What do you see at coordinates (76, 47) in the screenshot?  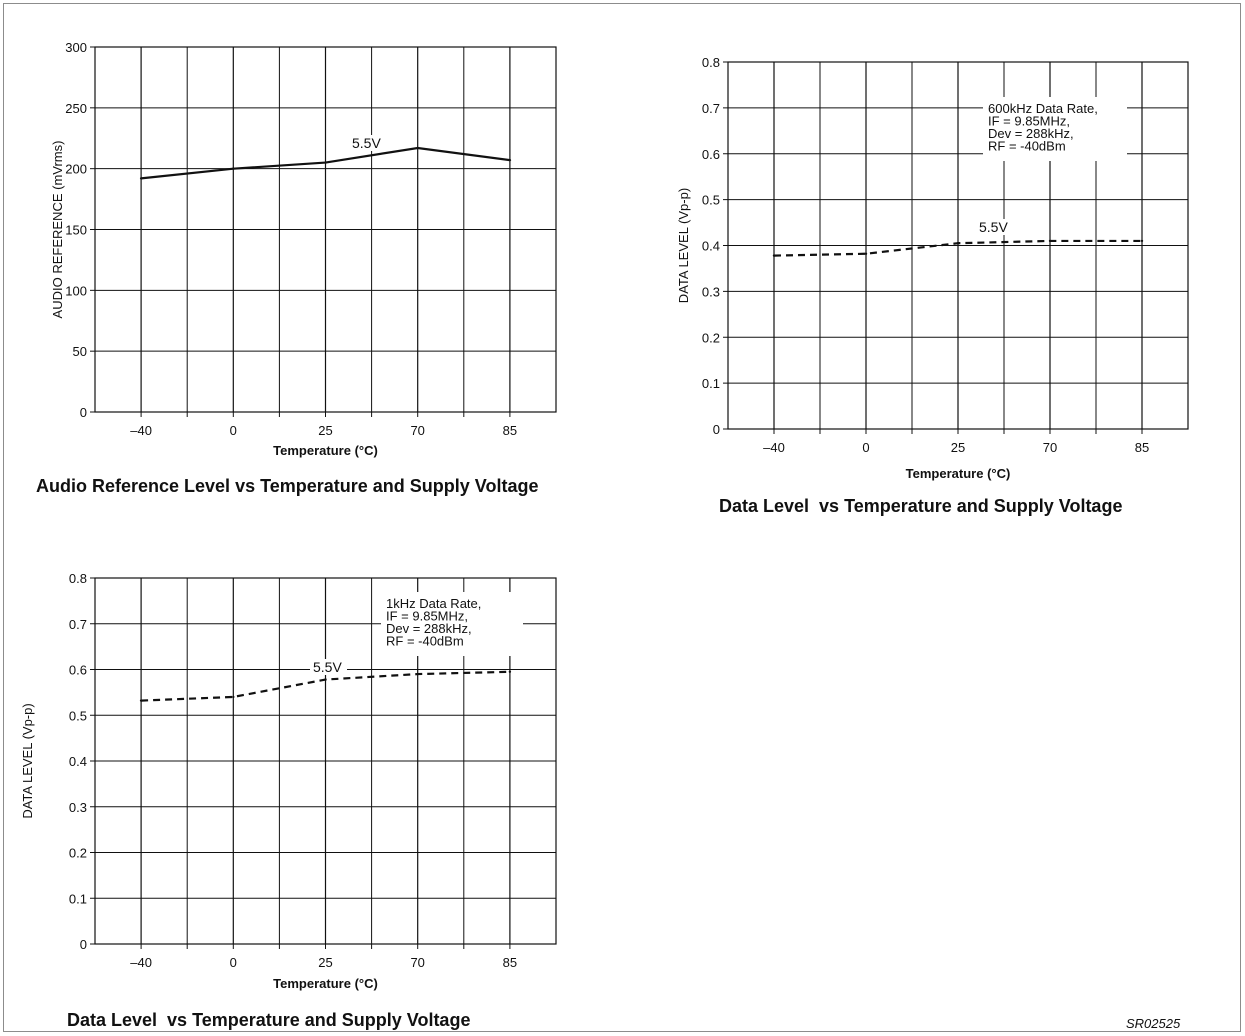 I see `y-tick-label: 300` at bounding box center [76, 47].